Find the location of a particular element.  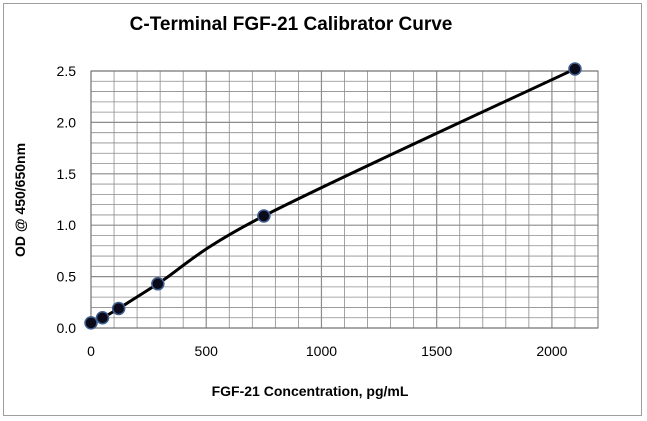

y-tick-label: 1.0 is located at coordinates (67, 225).